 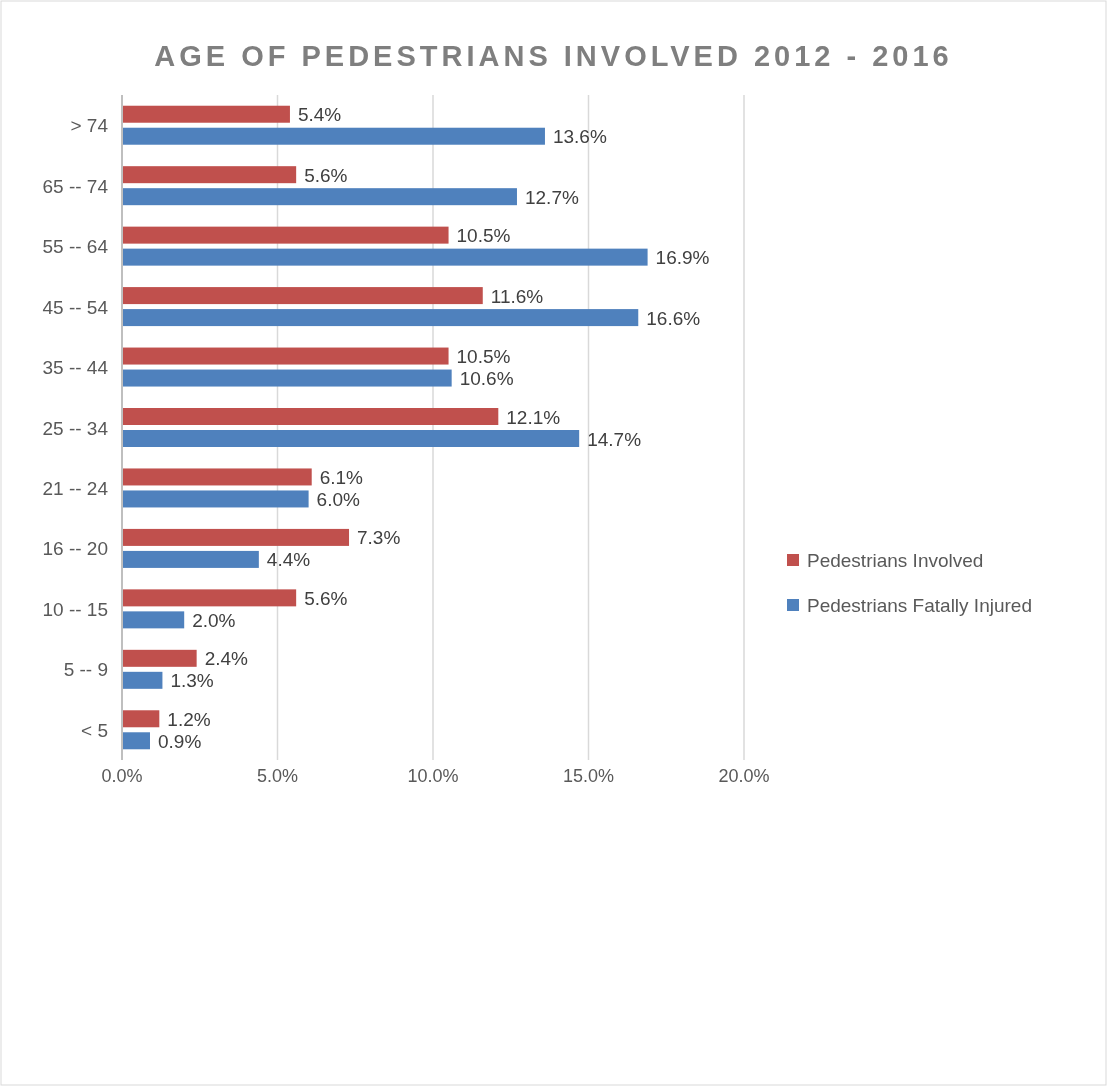 I want to click on data-label: 16.6%, so click(x=673, y=318).